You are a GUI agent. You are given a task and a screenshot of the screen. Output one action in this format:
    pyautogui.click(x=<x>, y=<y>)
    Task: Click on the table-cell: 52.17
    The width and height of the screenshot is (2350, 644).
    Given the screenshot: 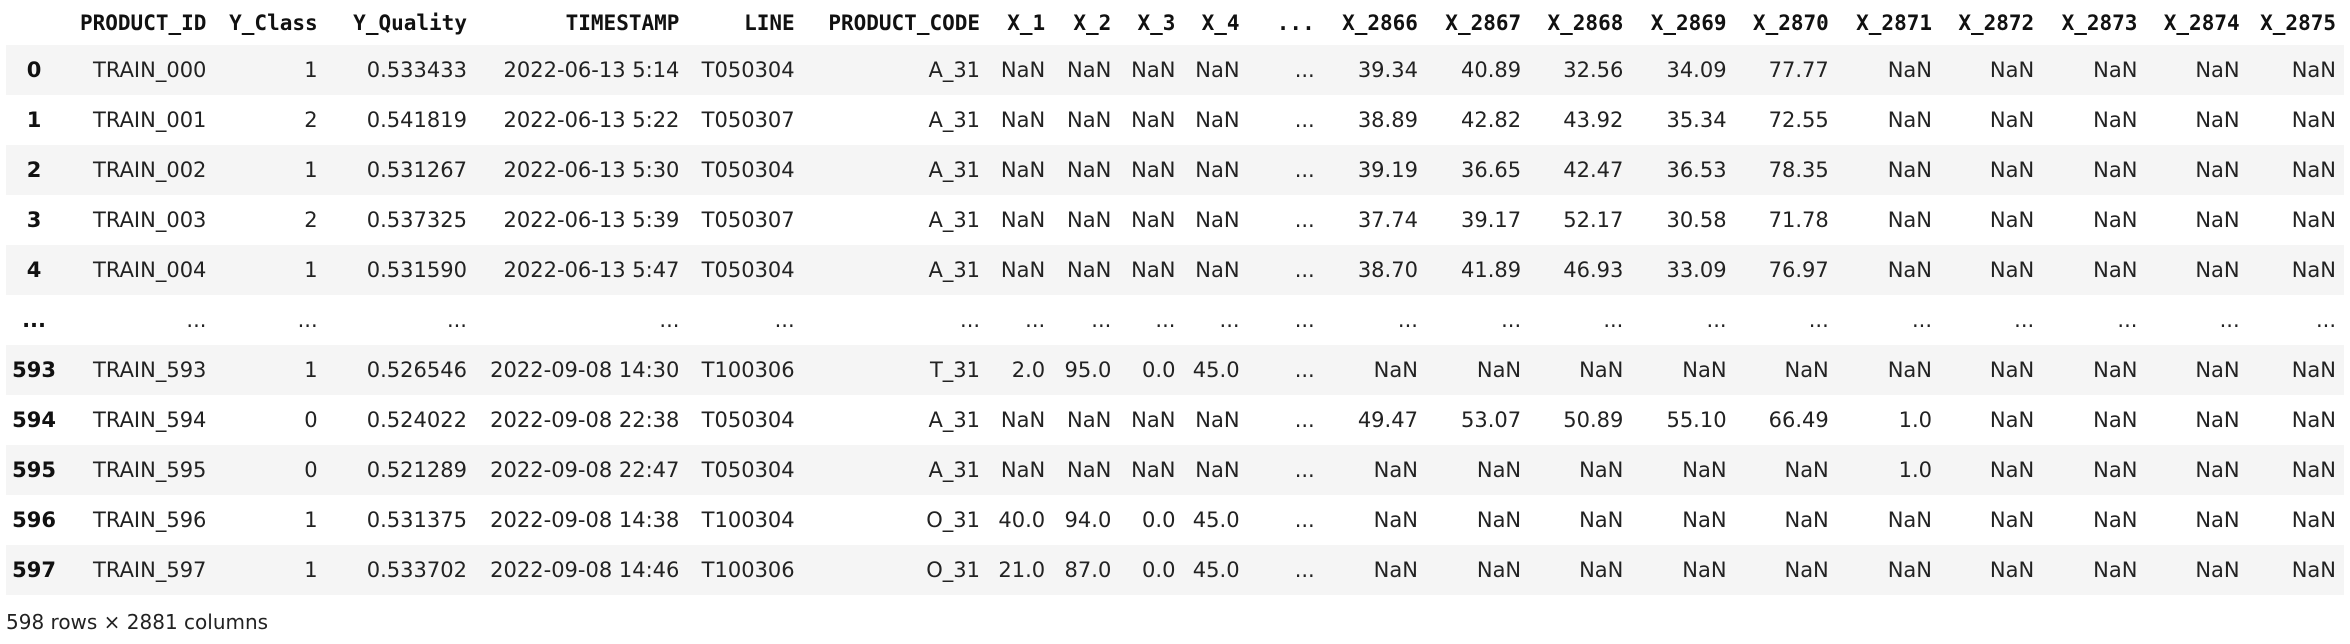 What is the action you would take?
    pyautogui.click(x=1593, y=220)
    